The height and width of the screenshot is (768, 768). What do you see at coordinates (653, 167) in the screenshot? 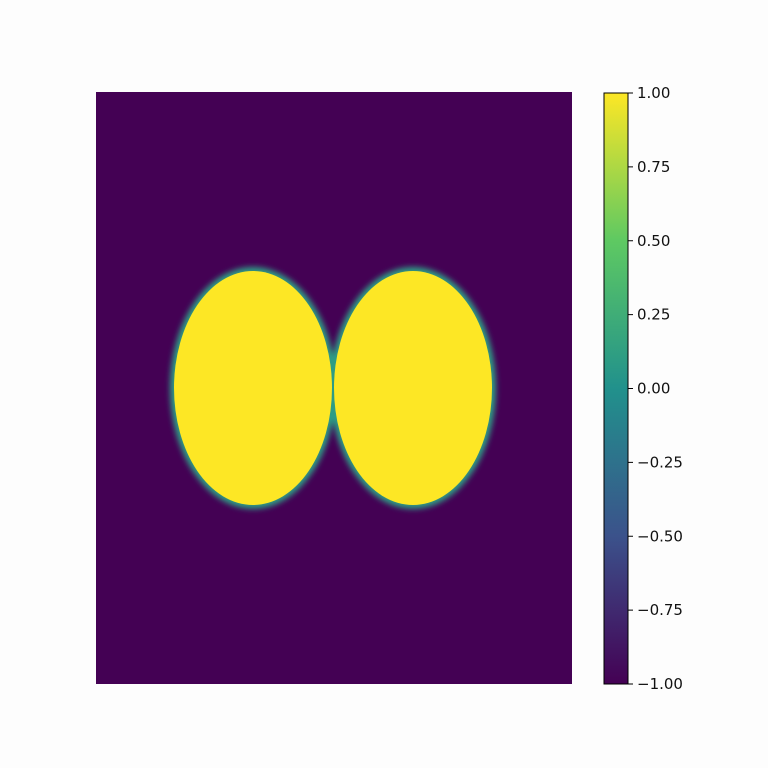
I see `colorbar-tick-label: 0.75` at bounding box center [653, 167].